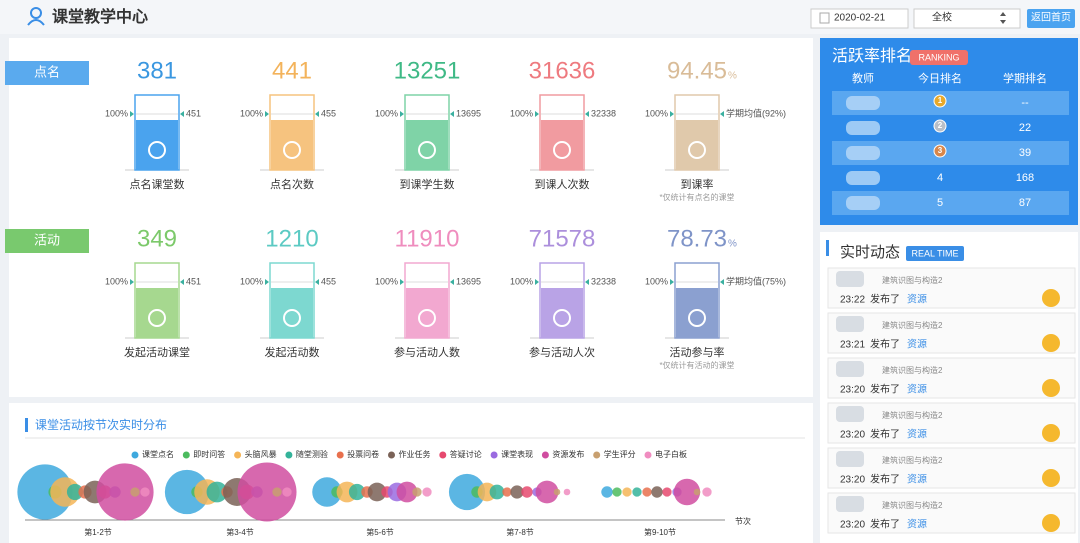  I want to click on legend-label: 课堂表现, so click(517, 454).